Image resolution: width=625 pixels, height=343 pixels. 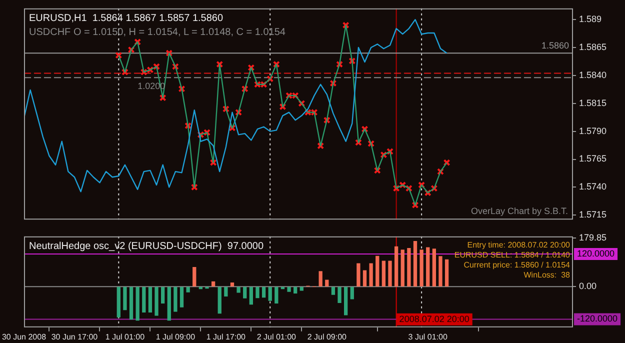 I want to click on y-tick-label: 179.85, so click(x=593, y=237).